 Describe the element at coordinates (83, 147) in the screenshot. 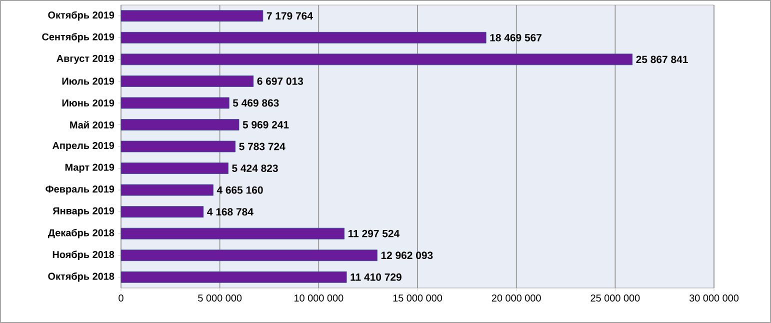

I see `y-tick-label: Апрель 2019` at that location.